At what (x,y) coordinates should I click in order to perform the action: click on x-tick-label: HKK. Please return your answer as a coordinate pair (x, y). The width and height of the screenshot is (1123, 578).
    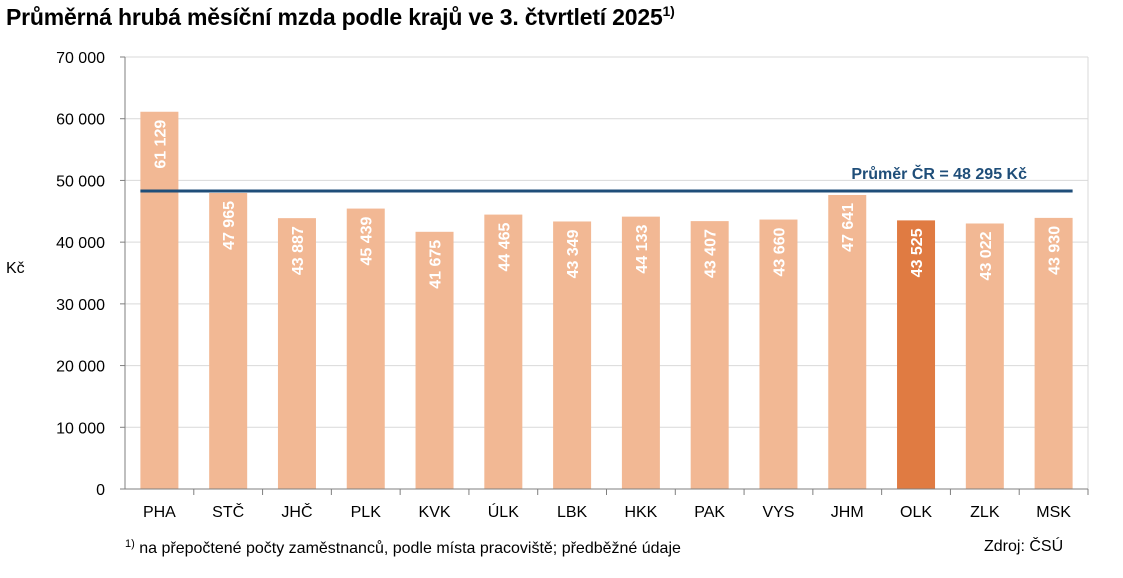
    Looking at the image, I should click on (640, 512).